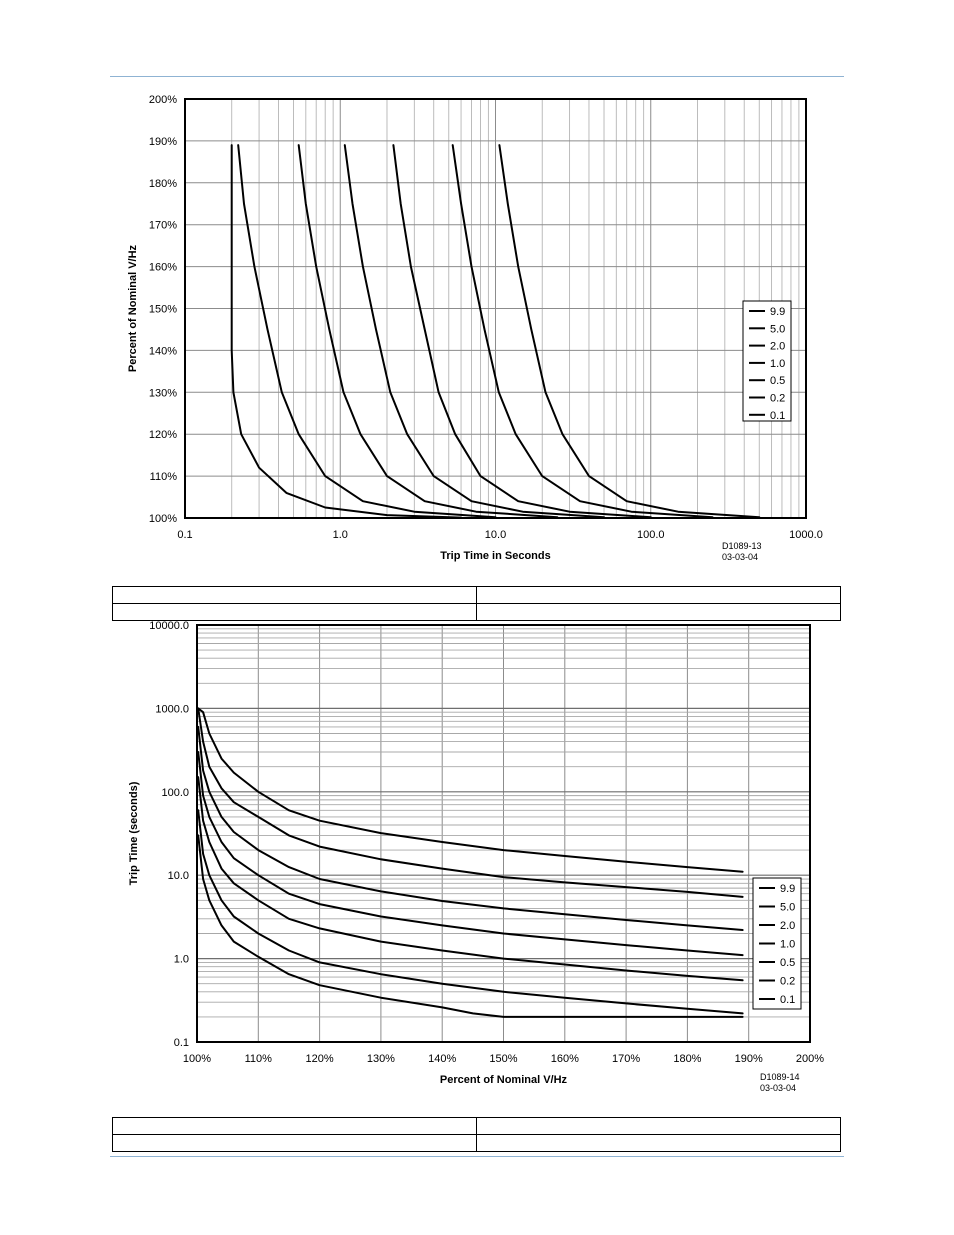 Image resolution: width=954 pixels, height=1235 pixels. Describe the element at coordinates (777, 943) in the screenshot. I see `chart2-legend: 9.9 5.0 2.0 1.0 0.5 0.2 0.1` at that location.